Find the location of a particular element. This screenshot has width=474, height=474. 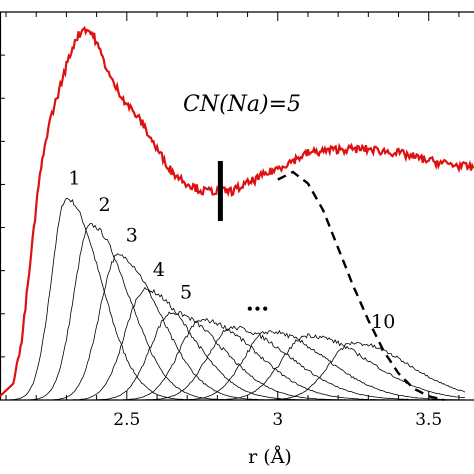

shell-label-5: 5 is located at coordinates (186, 293).